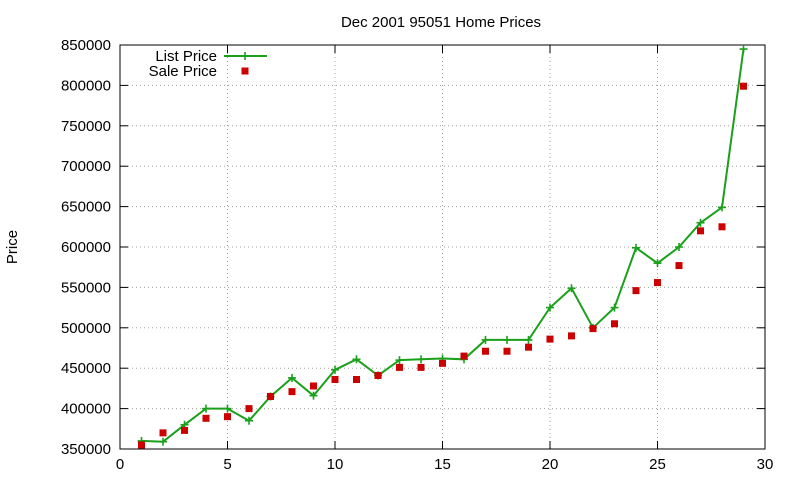 Image resolution: width=800 pixels, height=480 pixels. What do you see at coordinates (245, 71) in the screenshot?
I see `legend-marker-sale-price` at bounding box center [245, 71].